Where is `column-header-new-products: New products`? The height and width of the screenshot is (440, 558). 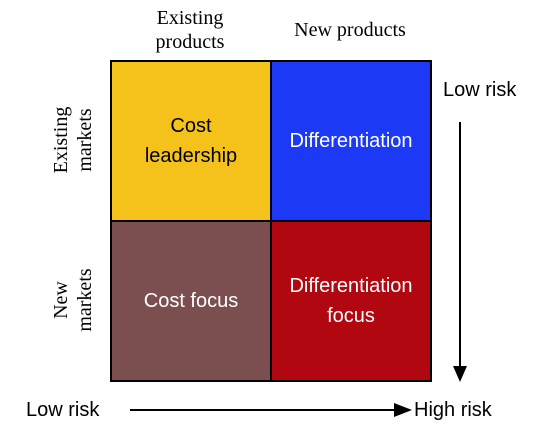 column-header-new-products: New products is located at coordinates (350, 30).